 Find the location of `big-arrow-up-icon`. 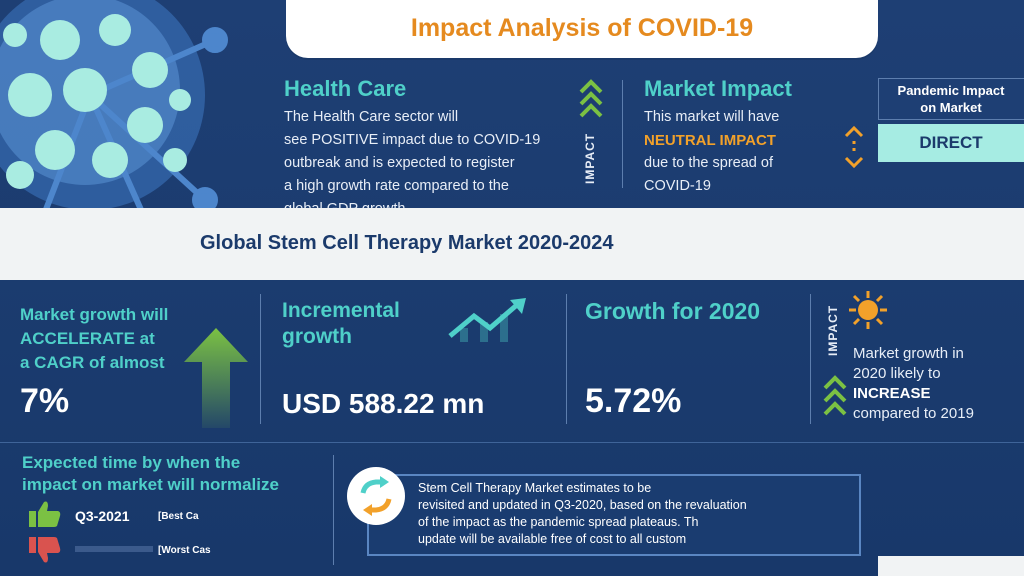

big-arrow-up-icon is located at coordinates (216, 378).